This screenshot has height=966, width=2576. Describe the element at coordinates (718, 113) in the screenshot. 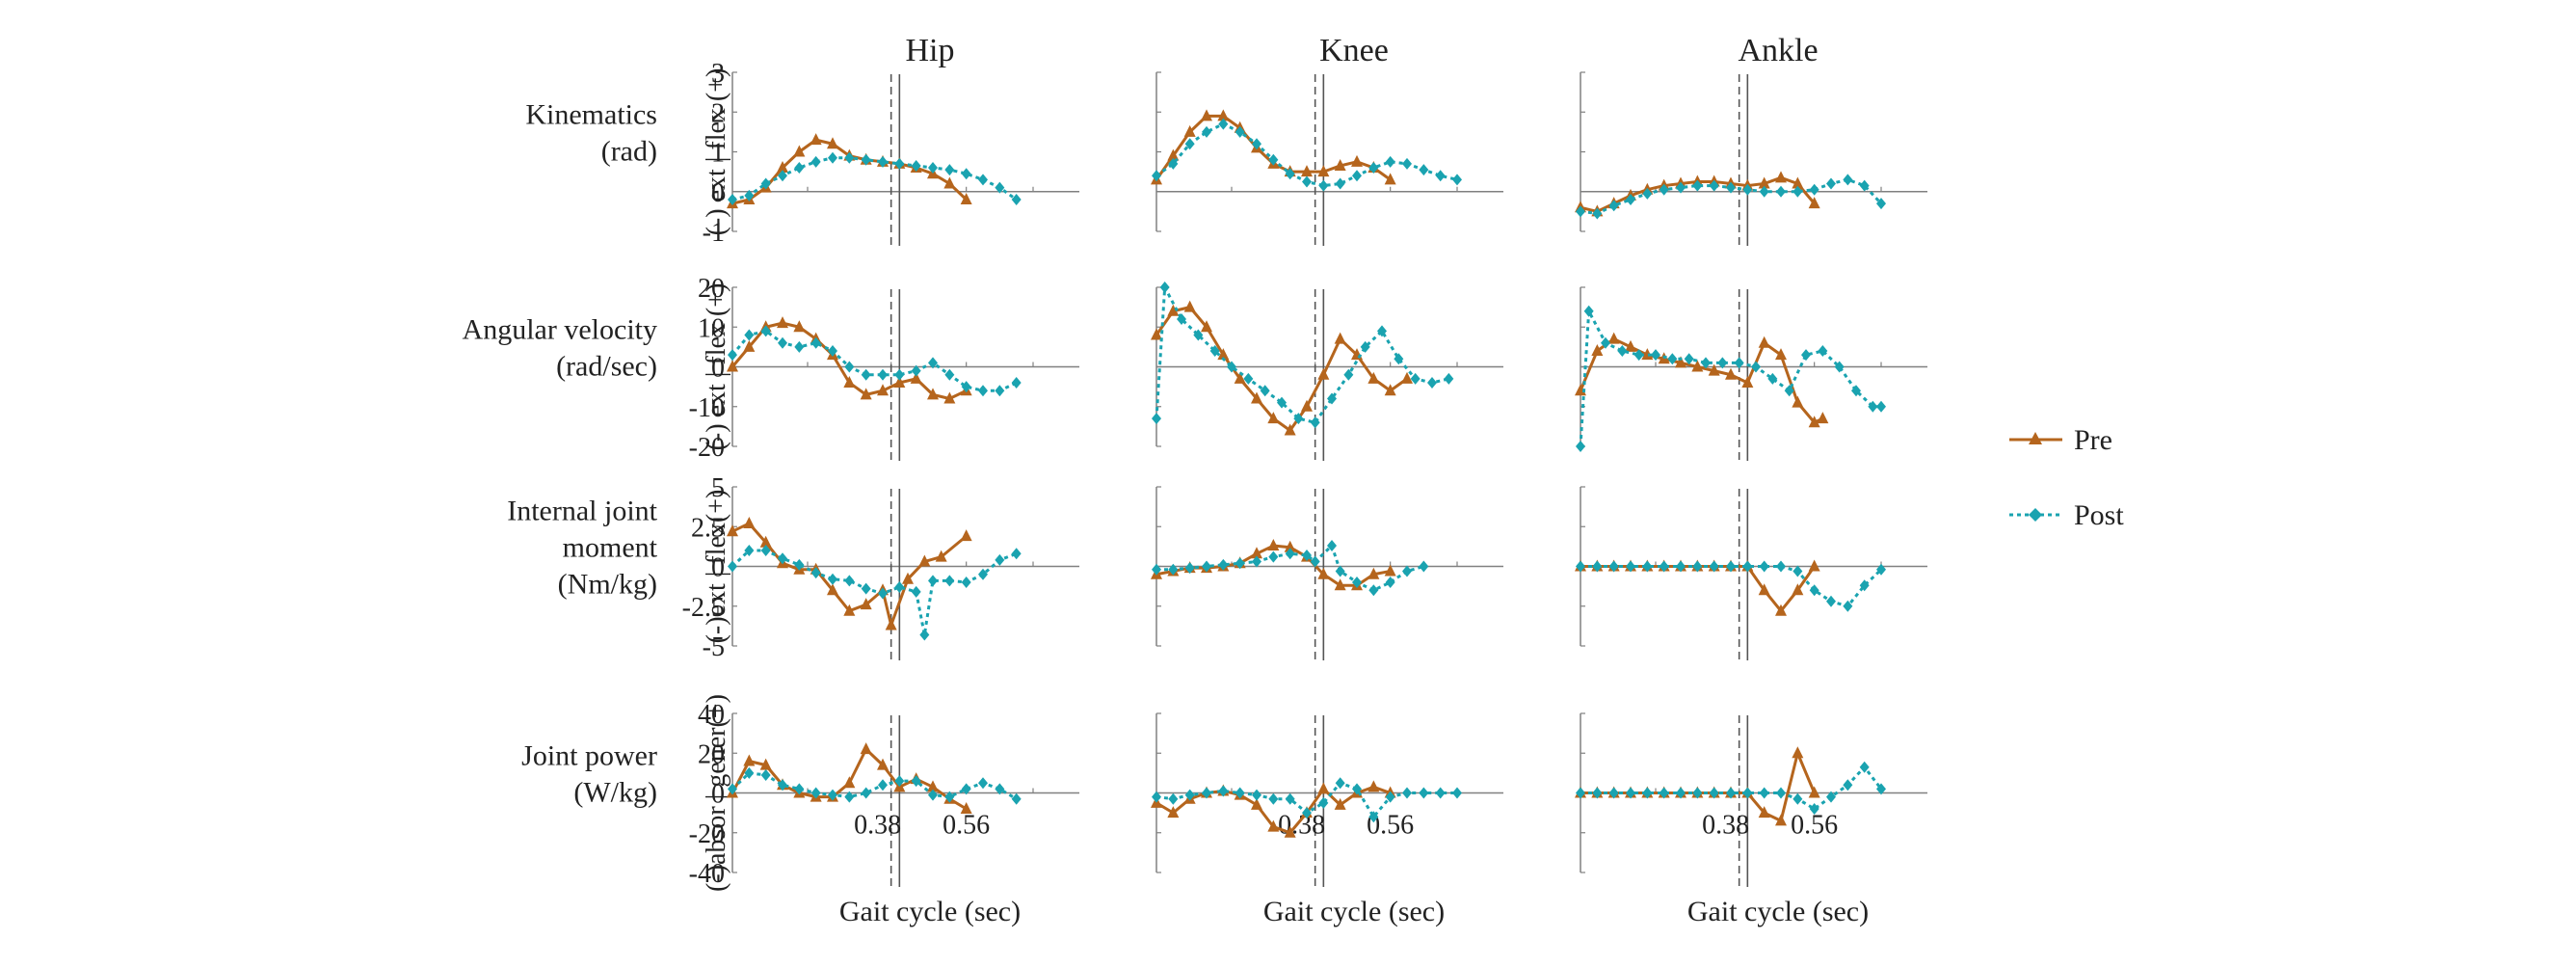

I see `y-tick-label-3: 2` at that location.